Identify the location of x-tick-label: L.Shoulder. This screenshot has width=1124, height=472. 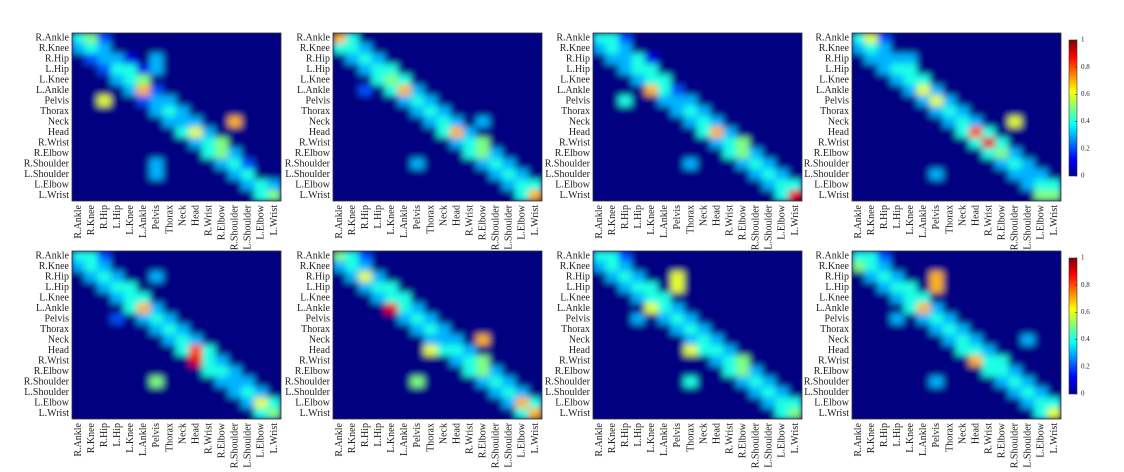
(248, 226).